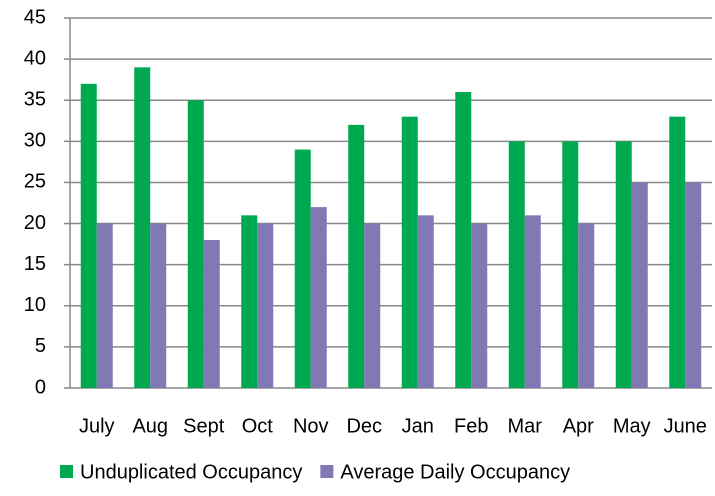 This screenshot has height=496, width=715. Describe the element at coordinates (364, 426) in the screenshot. I see `x-tick-label: Dec` at that location.